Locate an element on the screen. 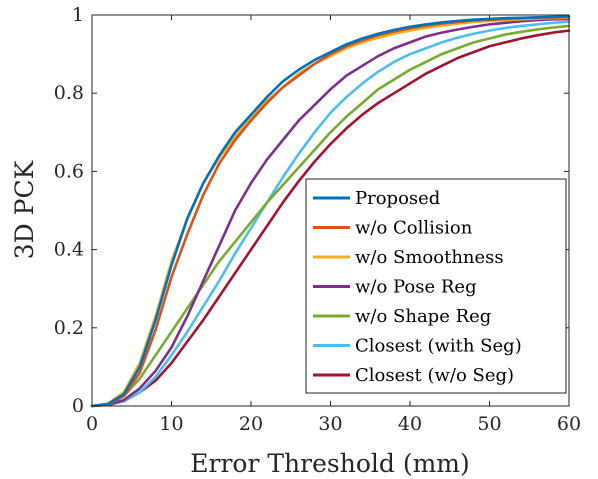 This screenshot has width=598, height=479. x-tick-label: 10 is located at coordinates (171, 424).